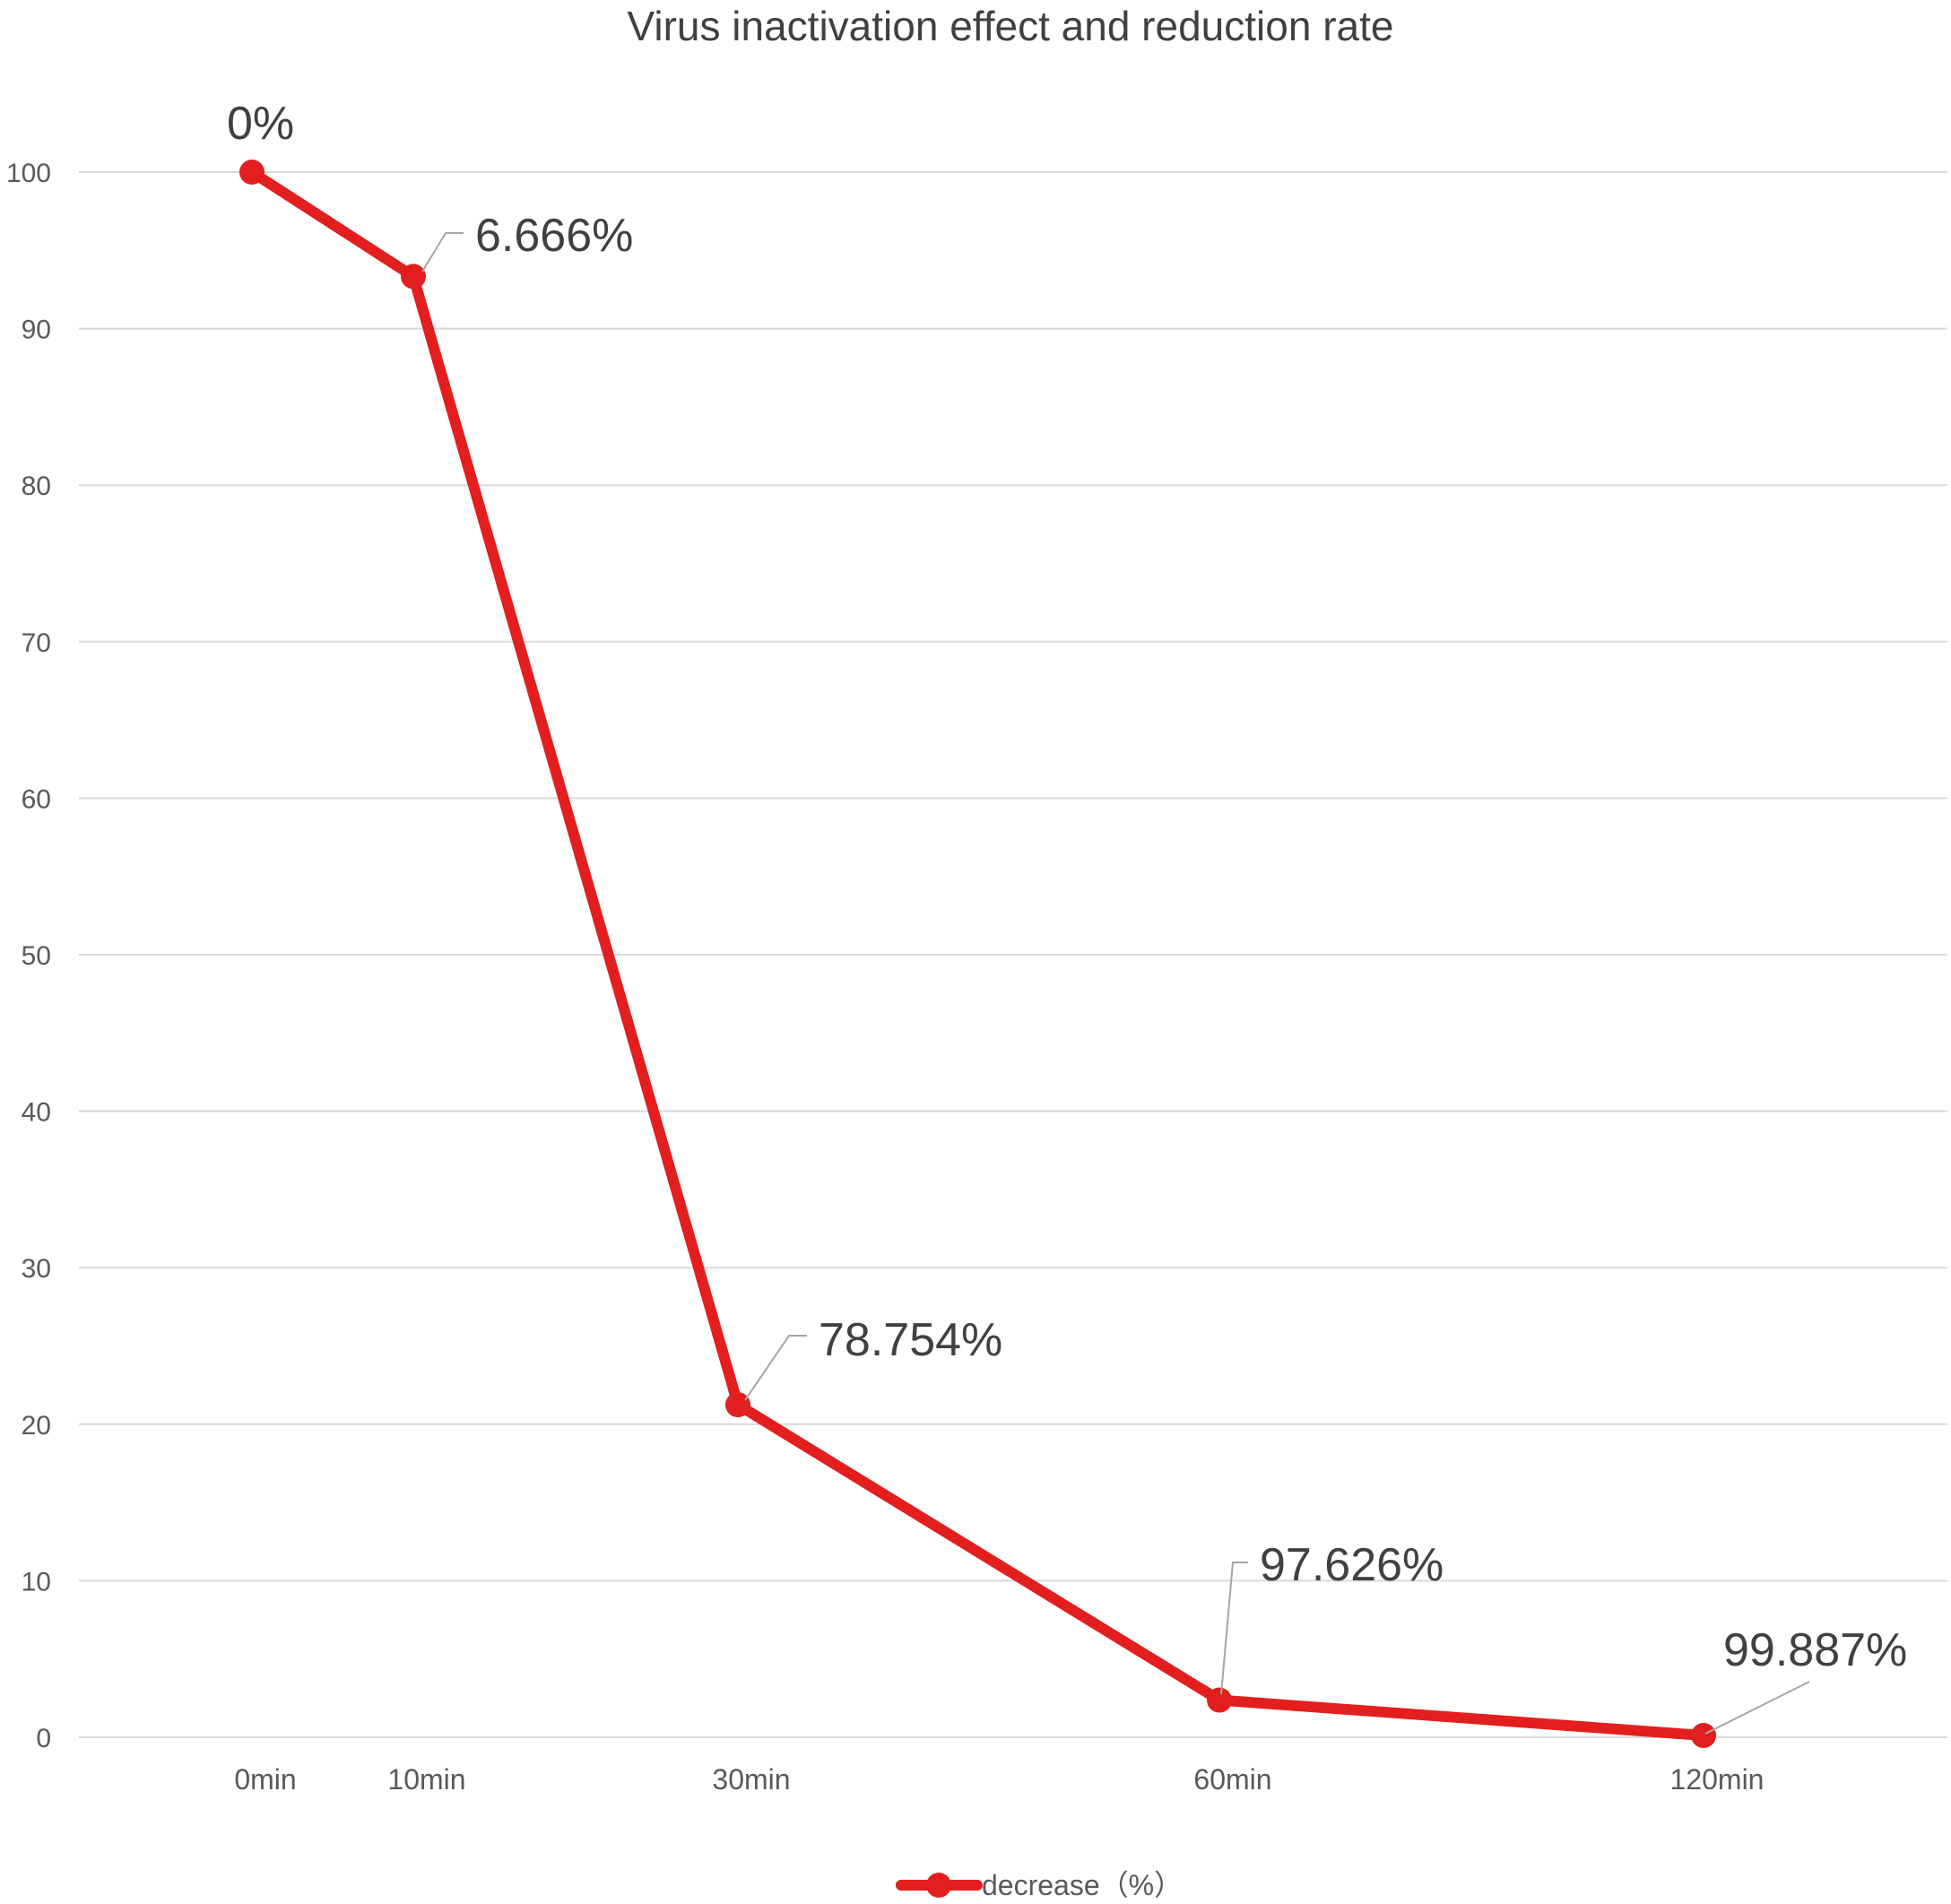 The height and width of the screenshot is (1904, 1951). I want to click on data-label-leader-10min, so click(442, 253).